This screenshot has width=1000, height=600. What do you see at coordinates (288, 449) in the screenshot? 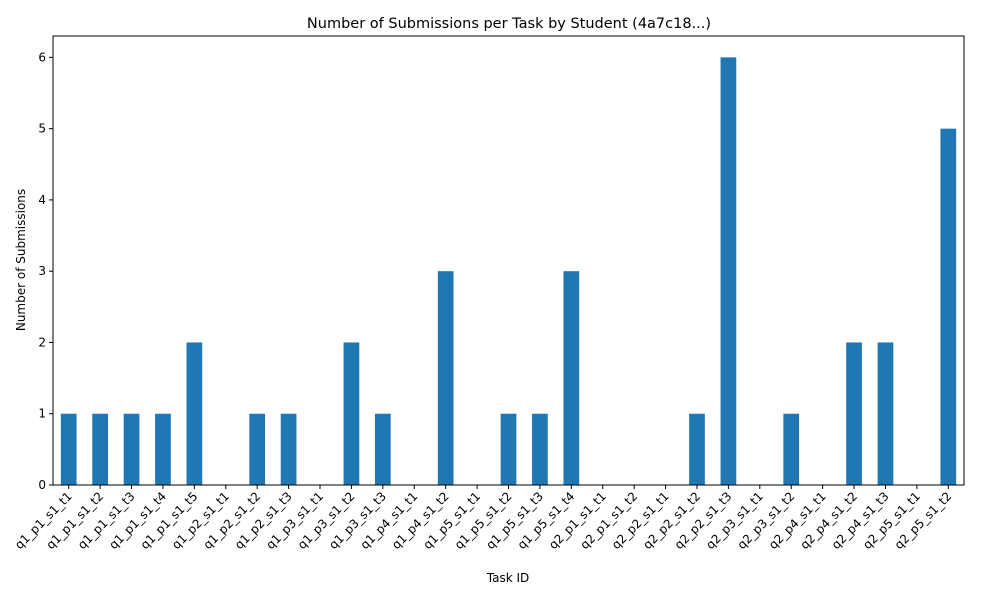
I see `bar-q1_p2_s1_t3` at bounding box center [288, 449].